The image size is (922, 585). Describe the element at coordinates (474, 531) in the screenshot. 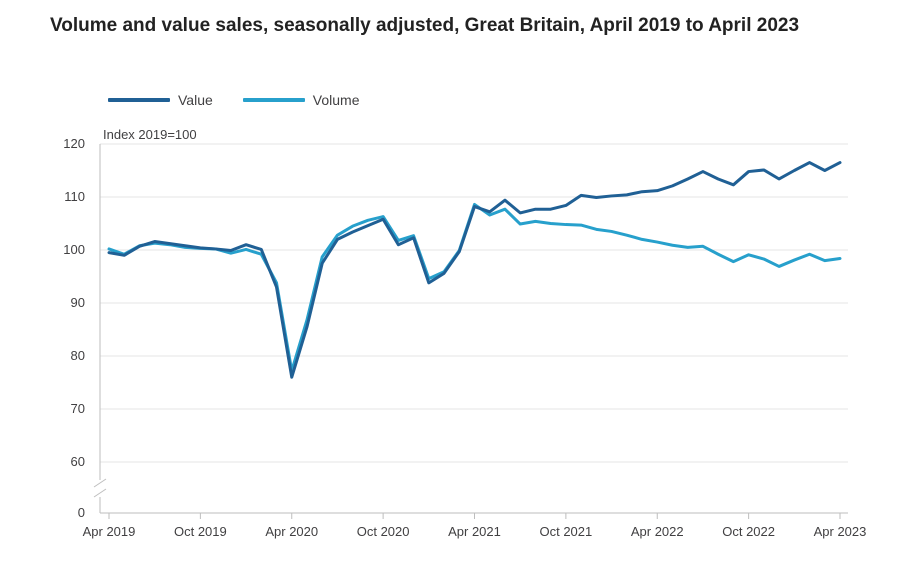

I see `x-tick-label: Apr 2021` at that location.